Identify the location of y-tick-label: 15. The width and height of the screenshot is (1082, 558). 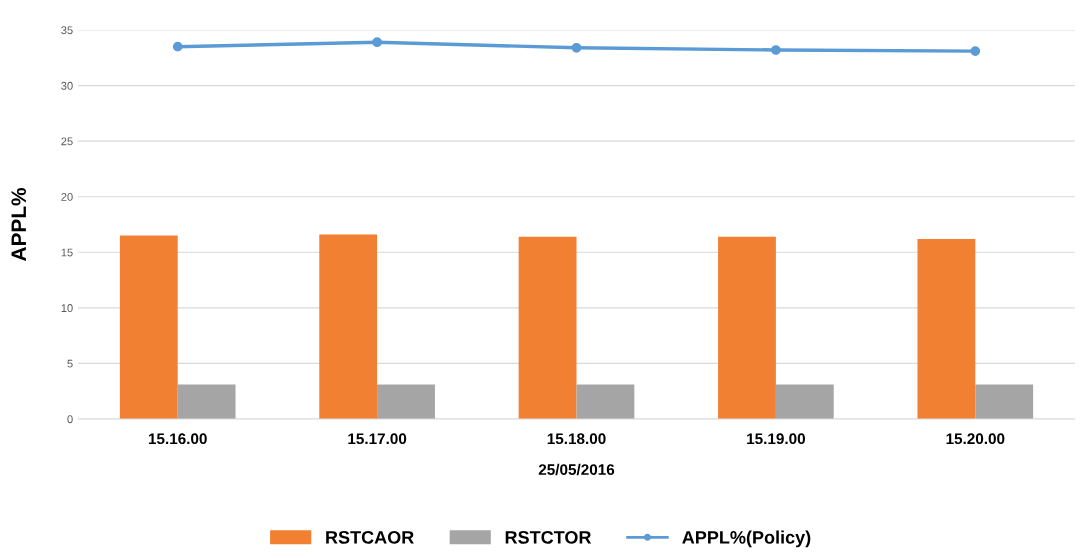
(67, 252).